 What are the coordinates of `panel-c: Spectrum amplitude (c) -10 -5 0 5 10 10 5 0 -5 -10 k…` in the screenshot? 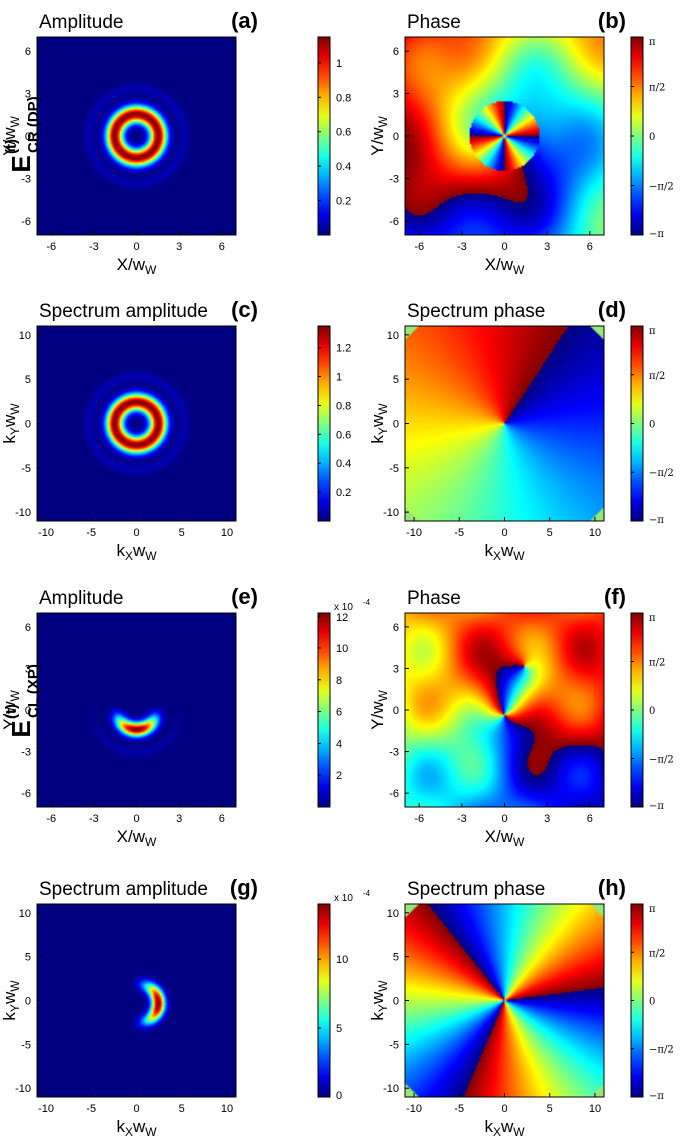 It's located at (175, 430).